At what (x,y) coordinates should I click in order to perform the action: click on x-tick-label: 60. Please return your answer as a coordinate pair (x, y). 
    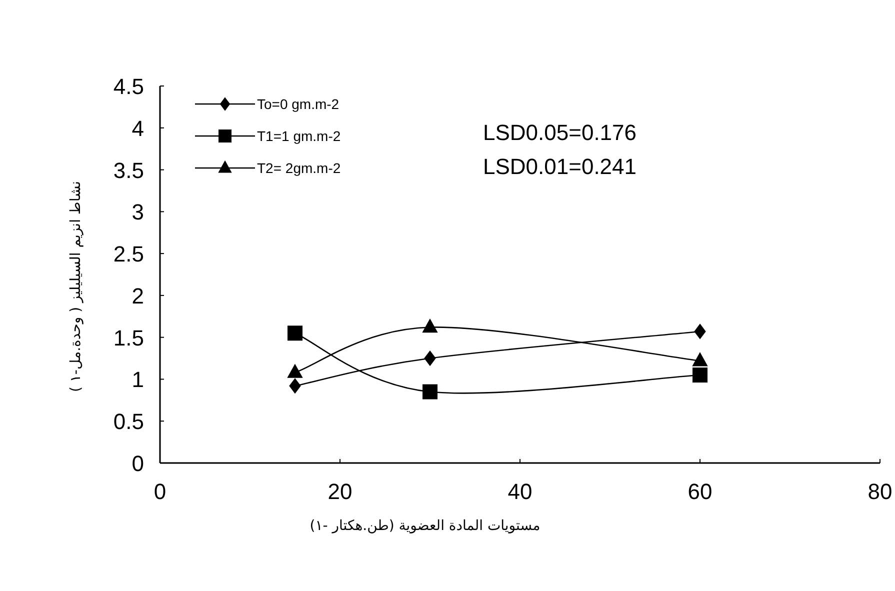
    Looking at the image, I should click on (700, 491).